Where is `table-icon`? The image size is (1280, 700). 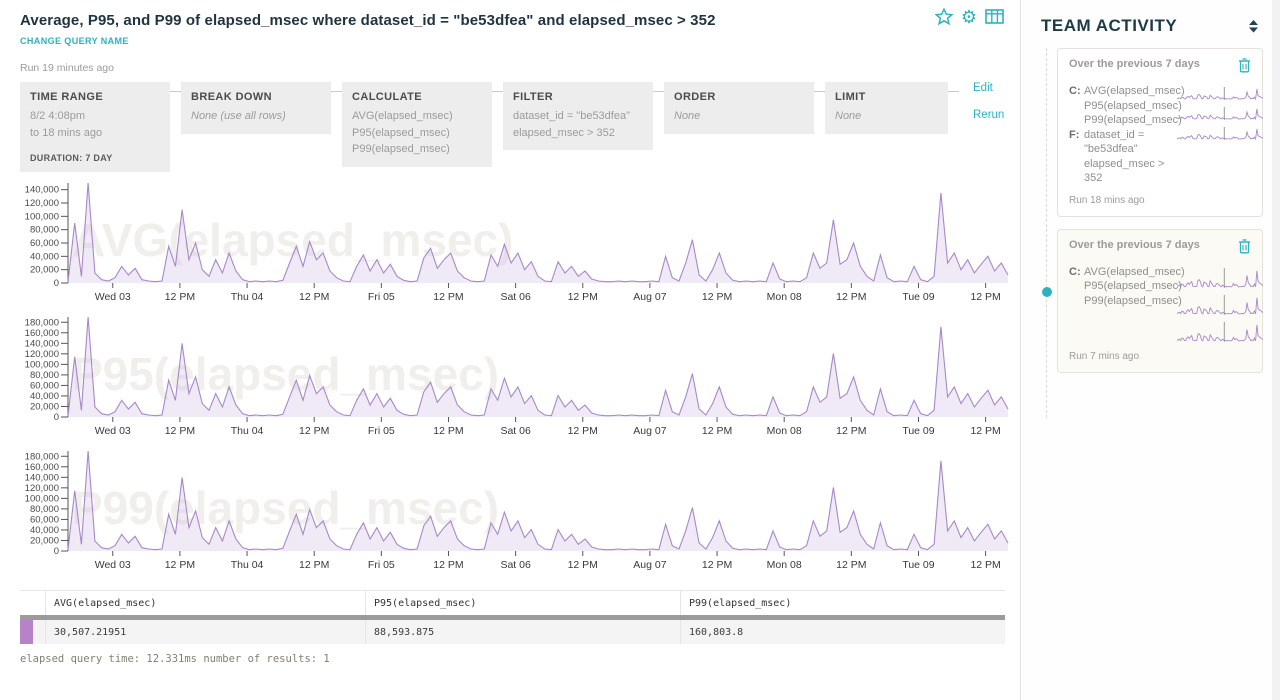 table-icon is located at coordinates (994, 16).